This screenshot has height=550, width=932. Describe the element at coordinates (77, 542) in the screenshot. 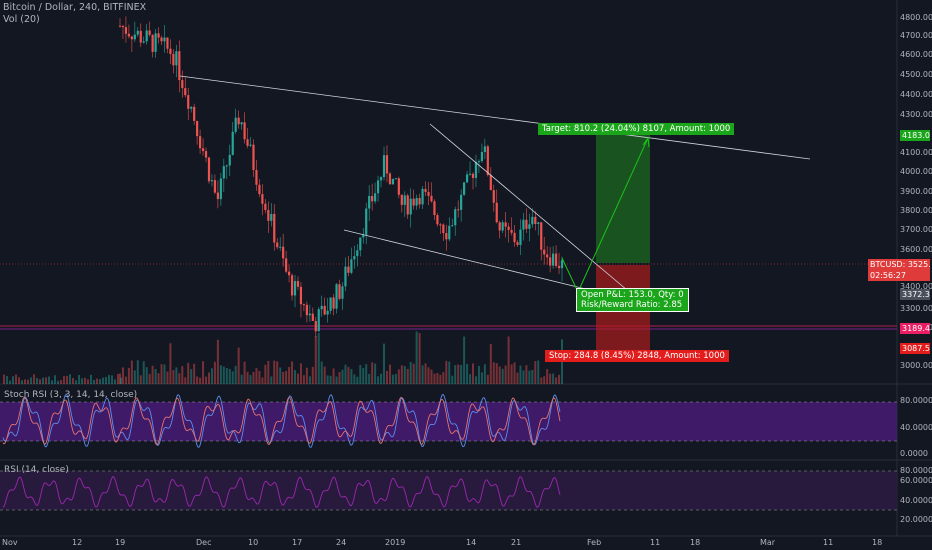

I see `time-axis-label: 12` at that location.